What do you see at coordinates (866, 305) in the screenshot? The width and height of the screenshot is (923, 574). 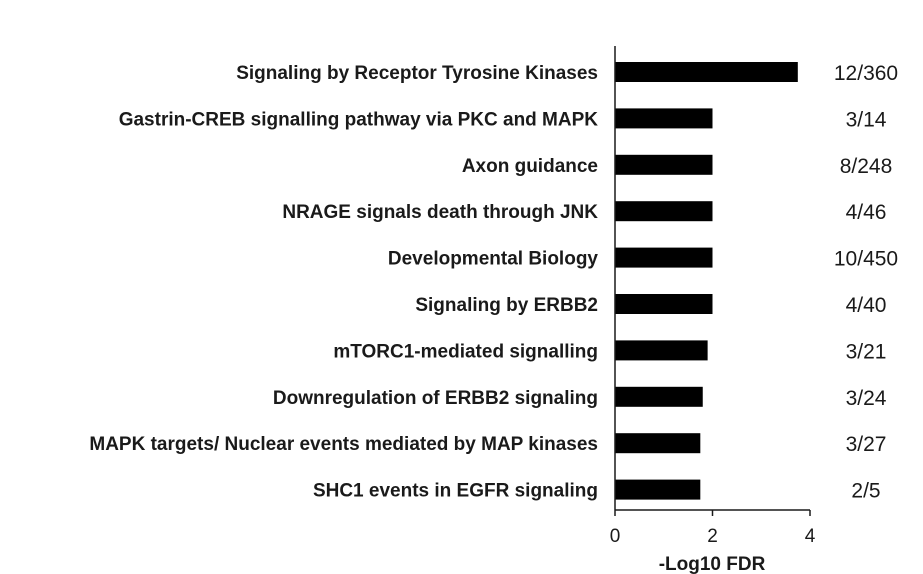 I see `ratio-label: 4/40` at bounding box center [866, 305].